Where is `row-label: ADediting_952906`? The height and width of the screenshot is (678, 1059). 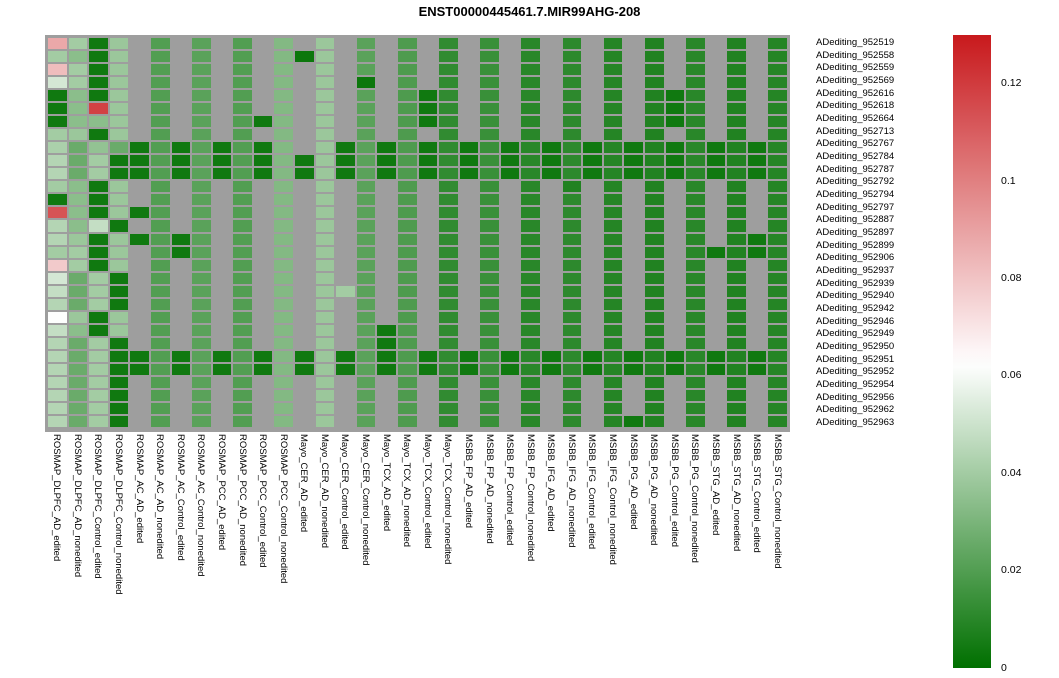 row-label: ADediting_952906 is located at coordinates (855, 258).